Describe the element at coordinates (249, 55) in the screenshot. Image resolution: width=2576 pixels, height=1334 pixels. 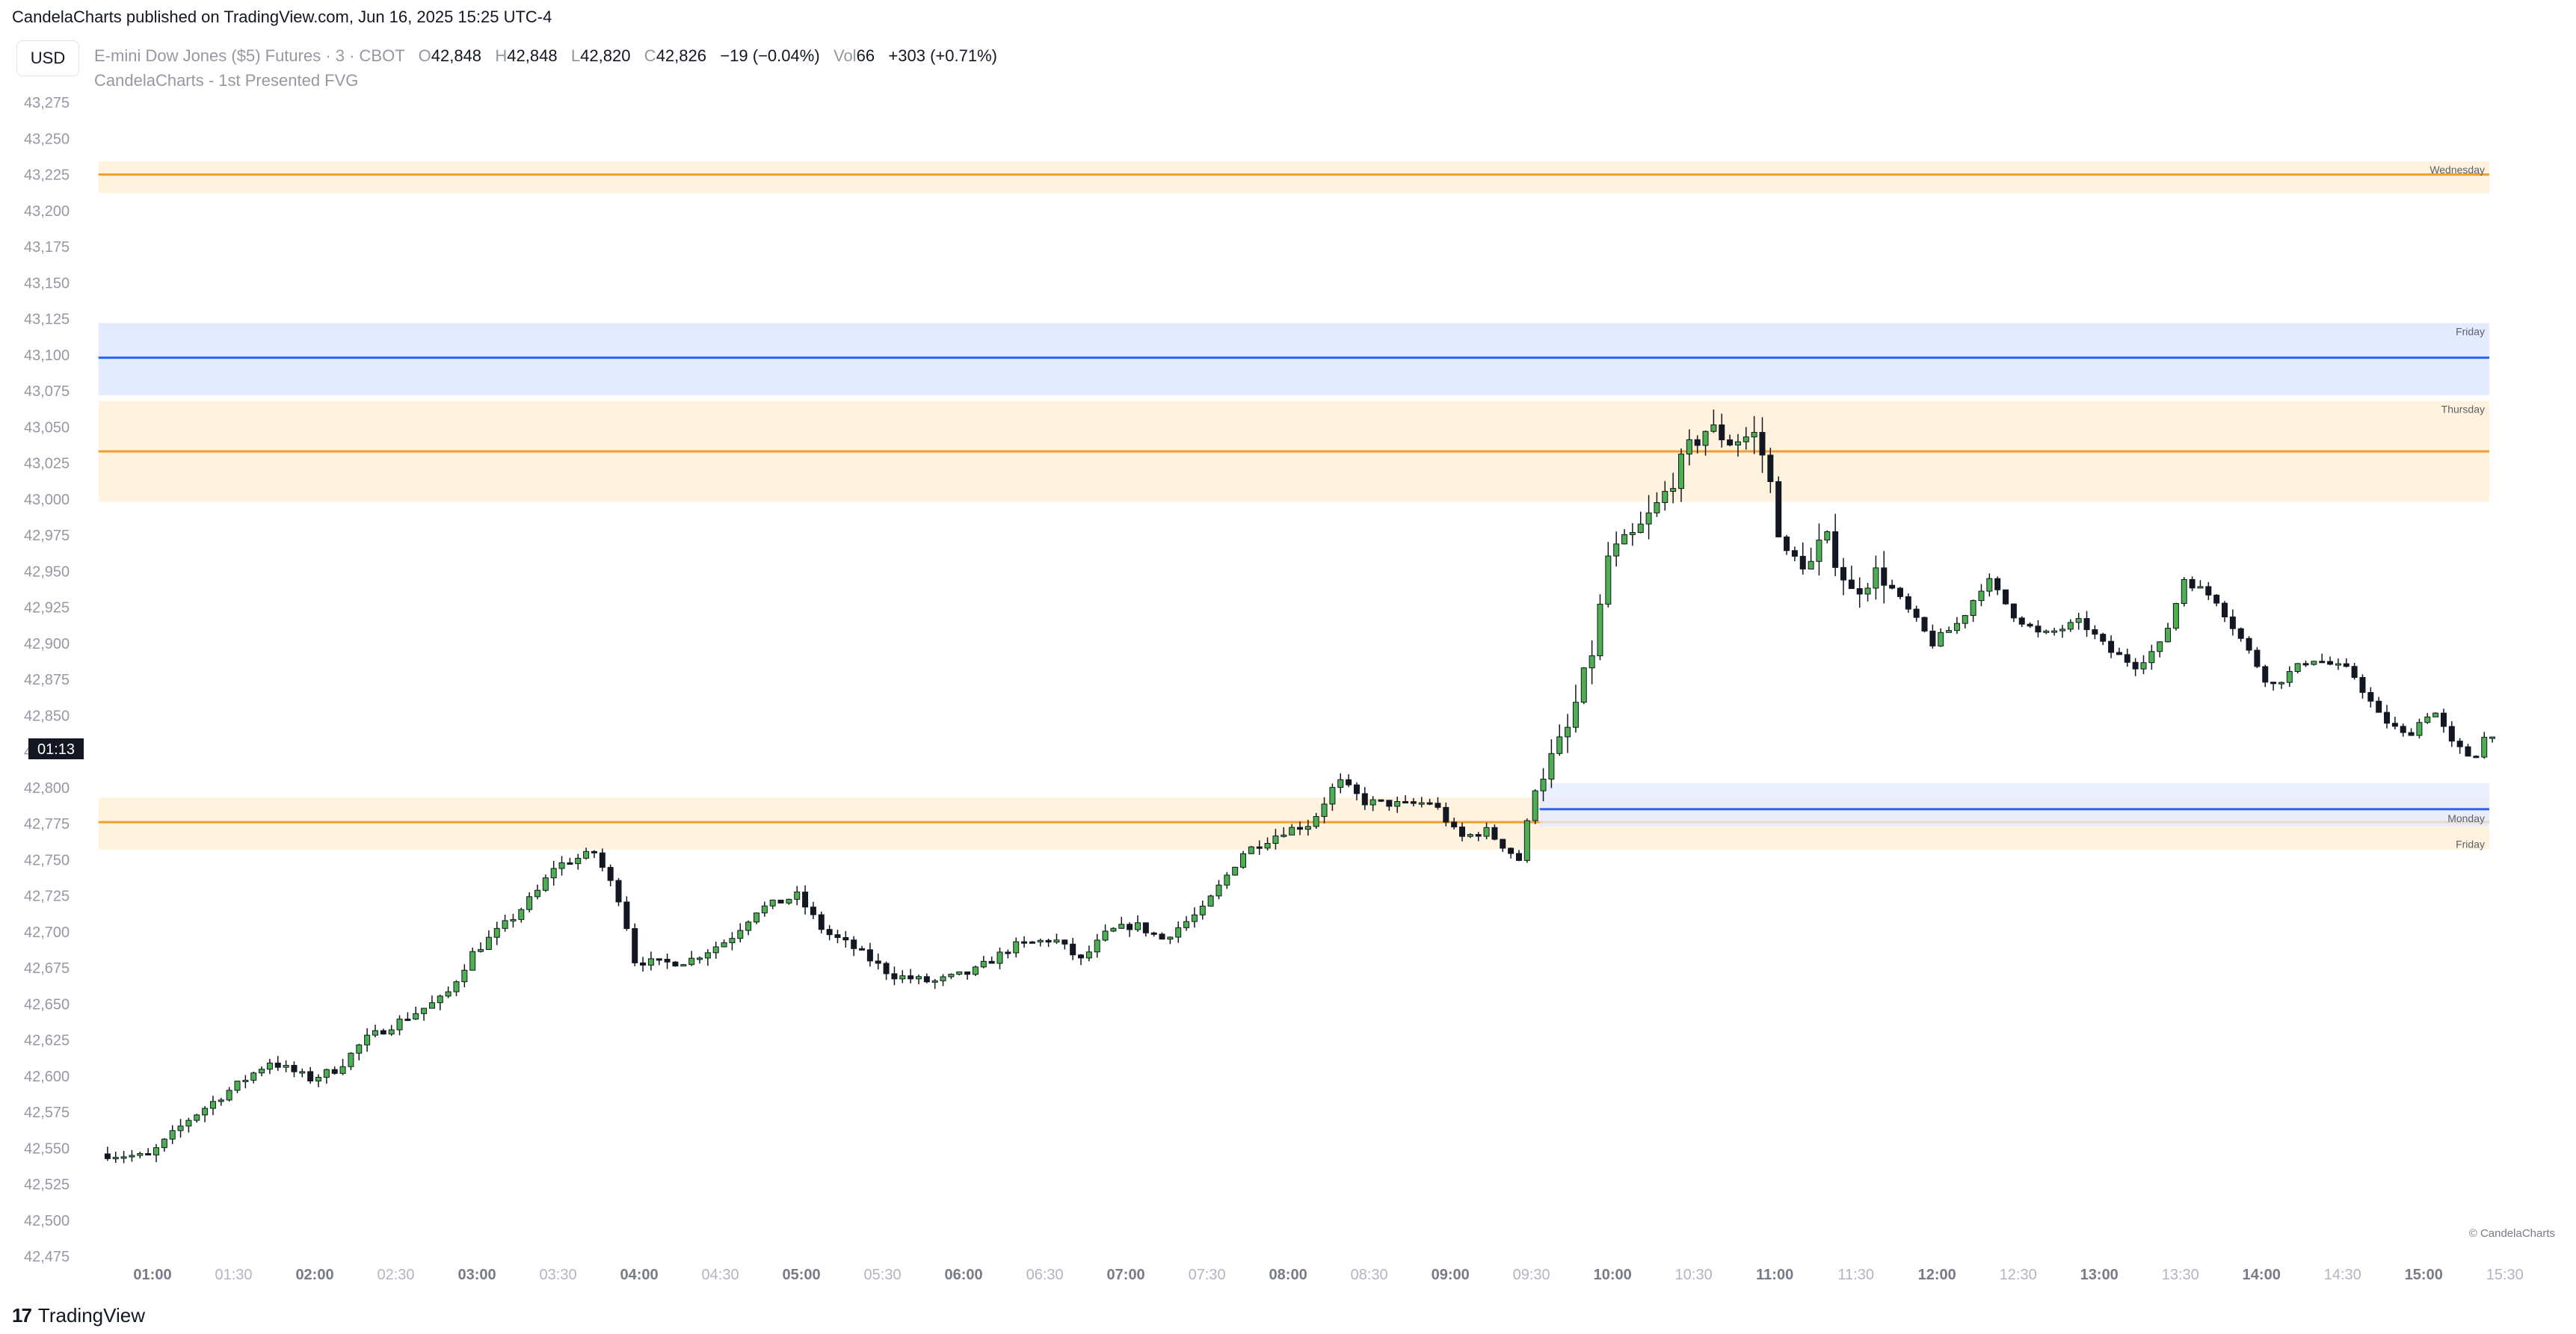
I see `symbol-name: E-mini Dow Jones ($5) Futures · 3 · CBOT` at that location.